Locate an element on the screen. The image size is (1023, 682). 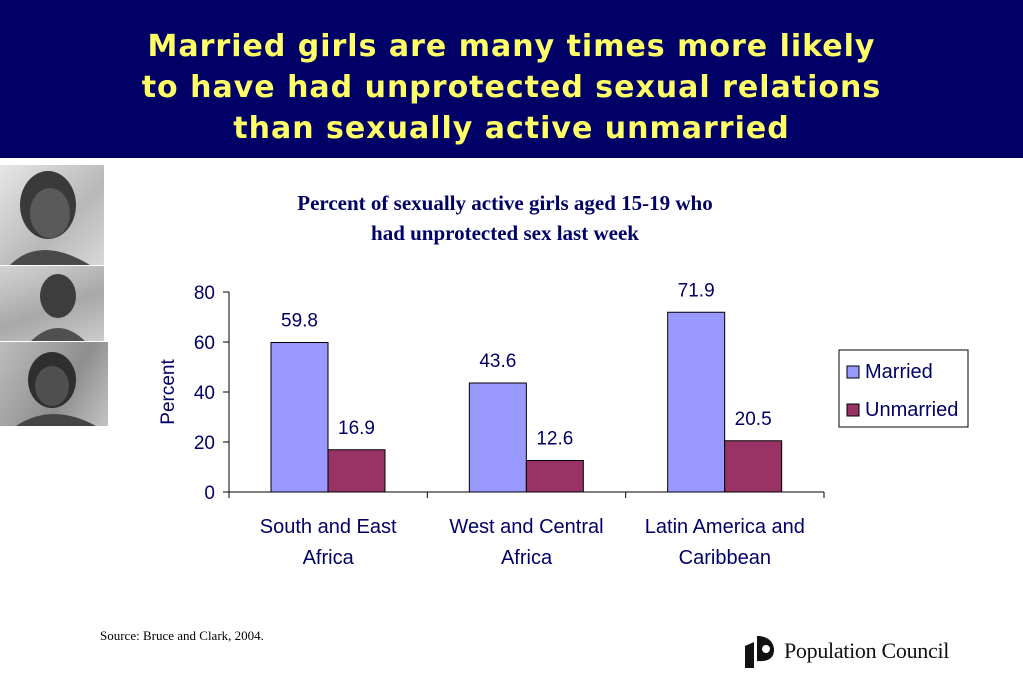
girl-photo-2-image is located at coordinates (58, 308).